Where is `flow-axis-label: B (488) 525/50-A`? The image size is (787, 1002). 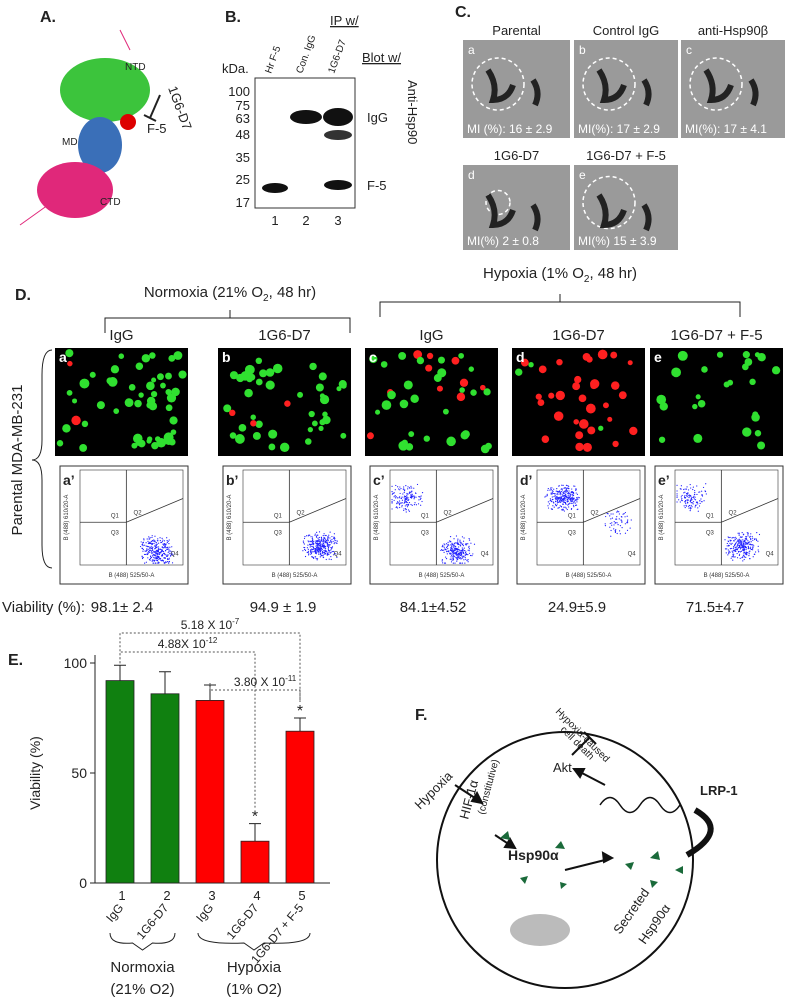 flow-axis-label: B (488) 525/50-A is located at coordinates (295, 576).